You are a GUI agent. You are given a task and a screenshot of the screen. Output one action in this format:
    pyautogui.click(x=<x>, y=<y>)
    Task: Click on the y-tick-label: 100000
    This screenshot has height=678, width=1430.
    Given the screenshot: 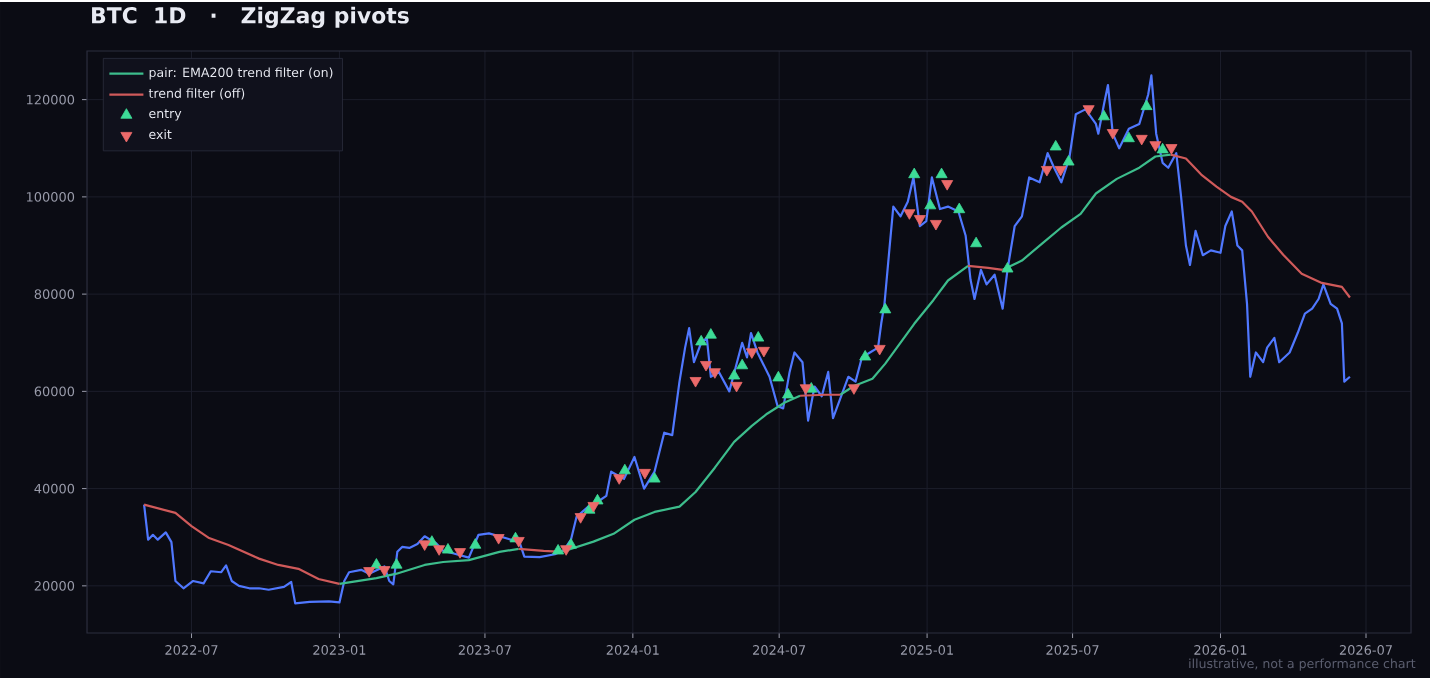 What is the action you would take?
    pyautogui.click(x=50, y=197)
    